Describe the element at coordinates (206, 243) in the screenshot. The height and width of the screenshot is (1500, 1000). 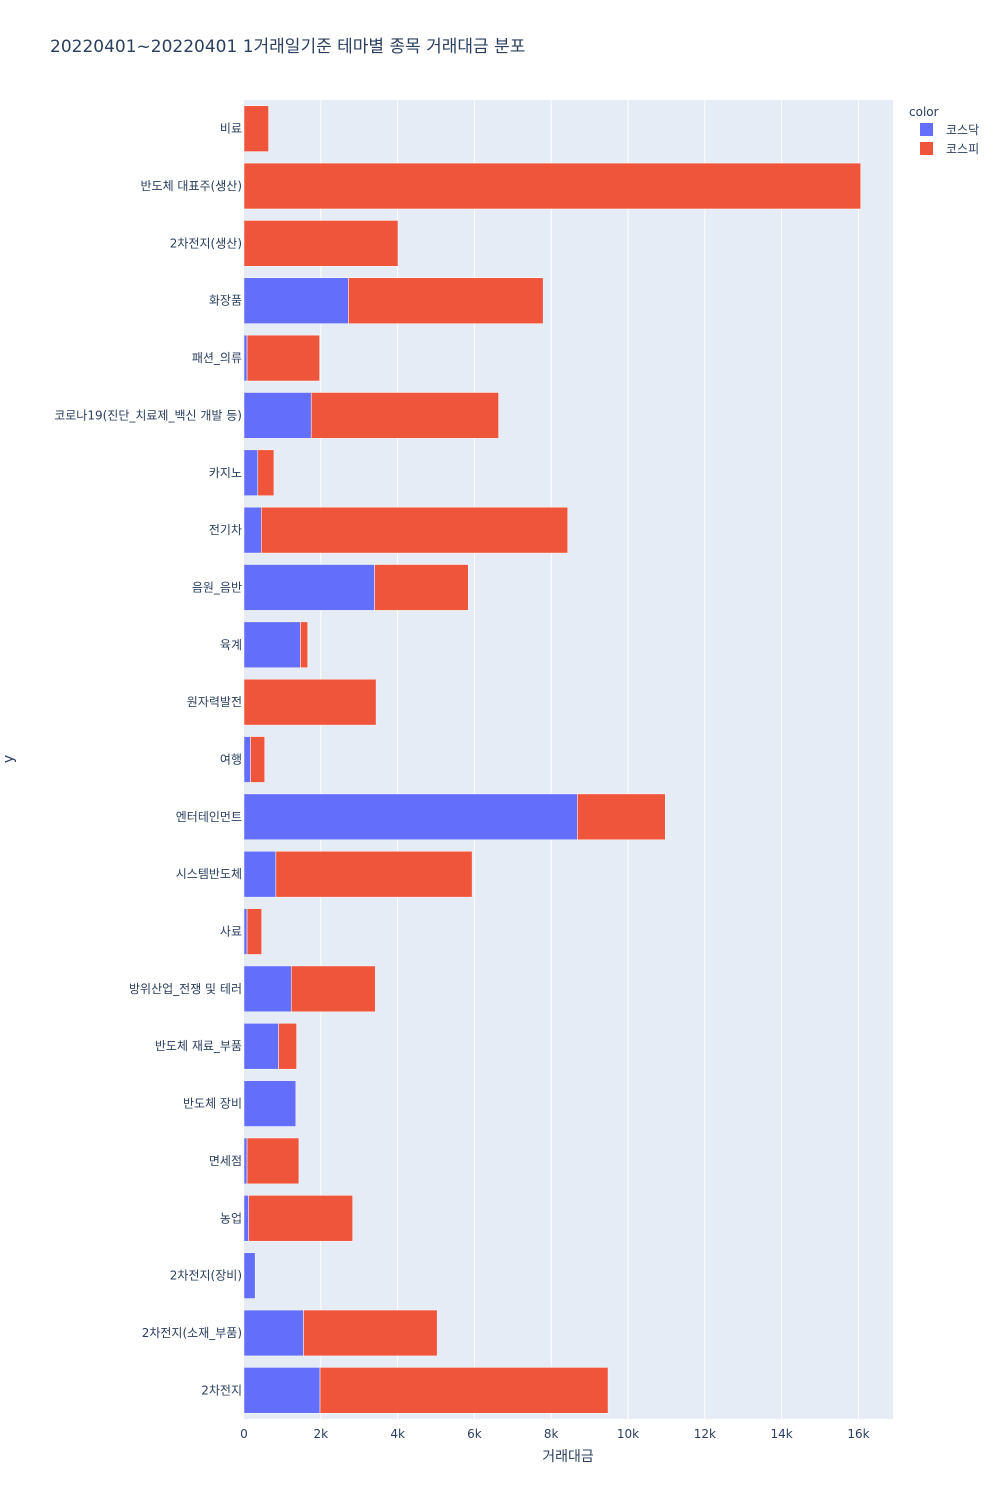
I see `y-tick-label: 2차전지(생산)` at that location.